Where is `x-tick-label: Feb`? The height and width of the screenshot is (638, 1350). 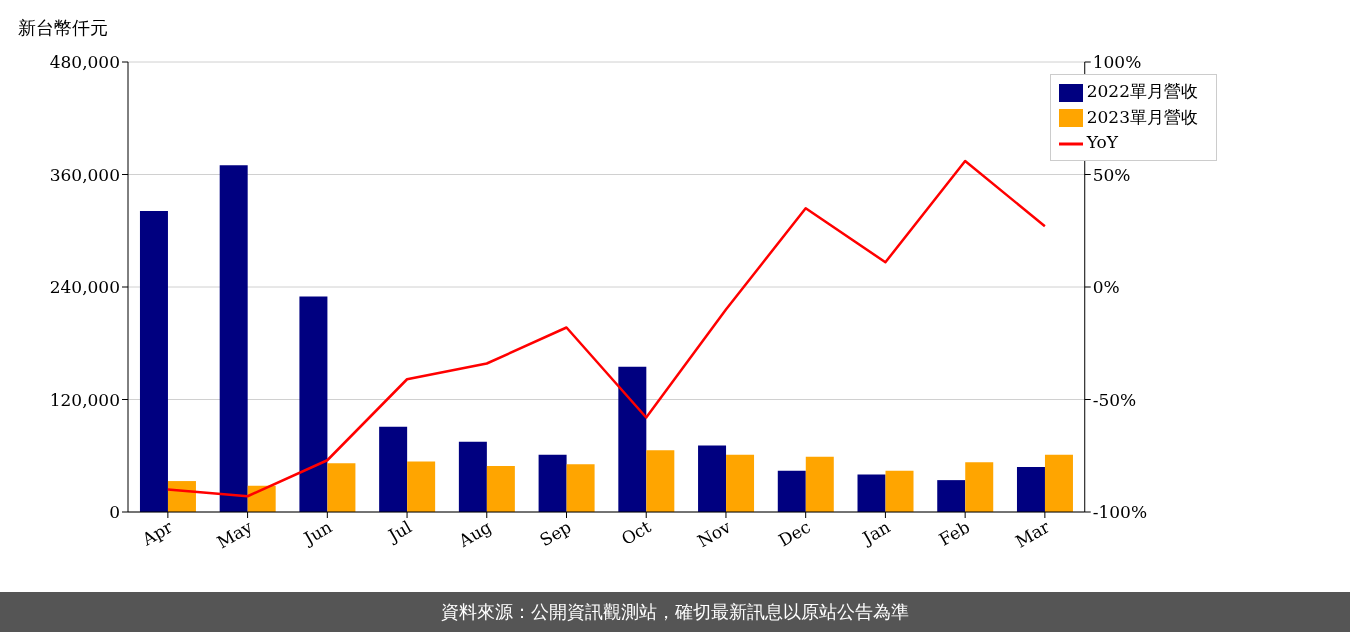
x-tick-label: Feb is located at coordinates (954, 533).